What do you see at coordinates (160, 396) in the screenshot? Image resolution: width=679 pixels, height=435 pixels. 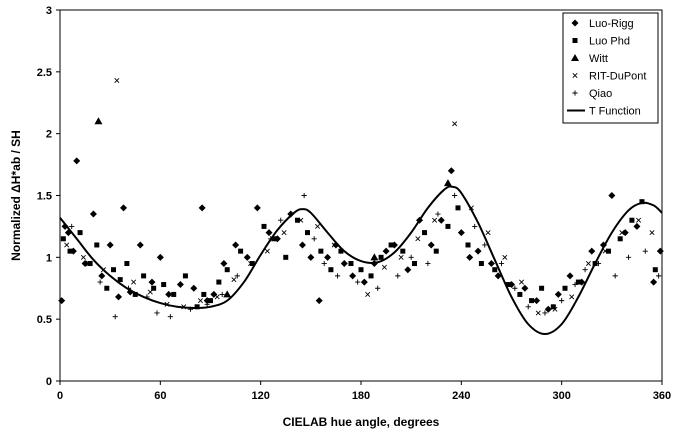 I see `x-tick-label: 60` at bounding box center [160, 396].